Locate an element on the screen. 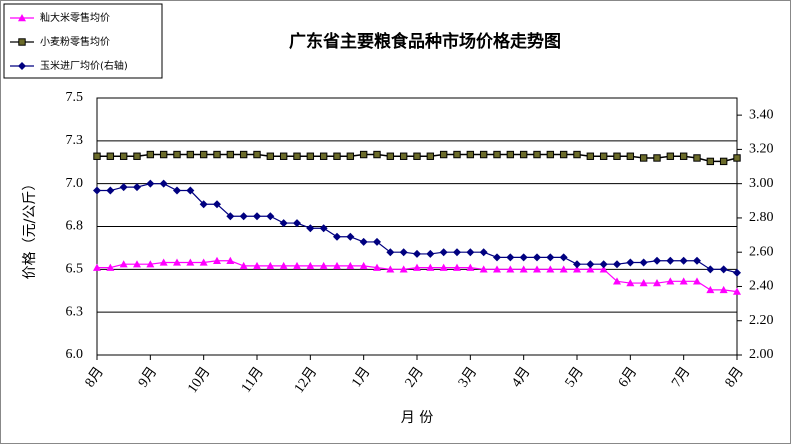  legend-label: 小麦粉零售均价 is located at coordinates (75, 41).